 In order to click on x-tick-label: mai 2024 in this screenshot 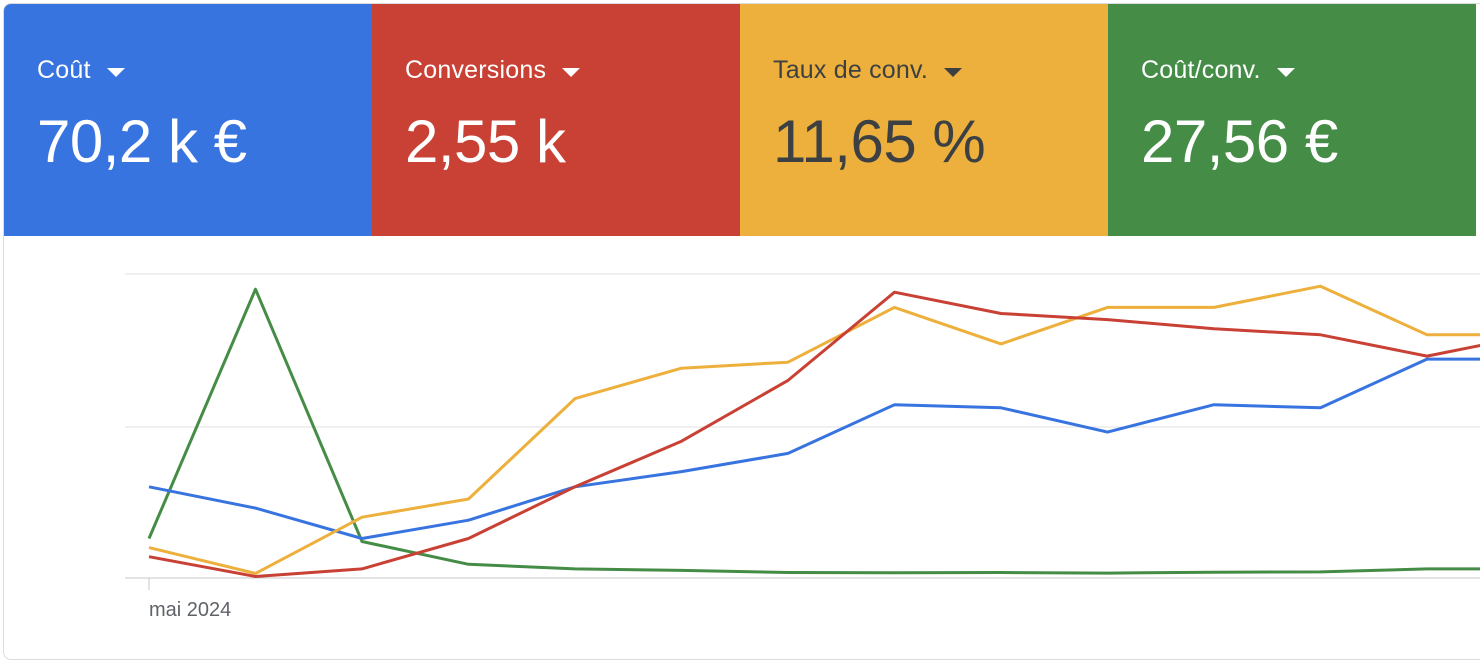, I will do `click(190, 610)`.